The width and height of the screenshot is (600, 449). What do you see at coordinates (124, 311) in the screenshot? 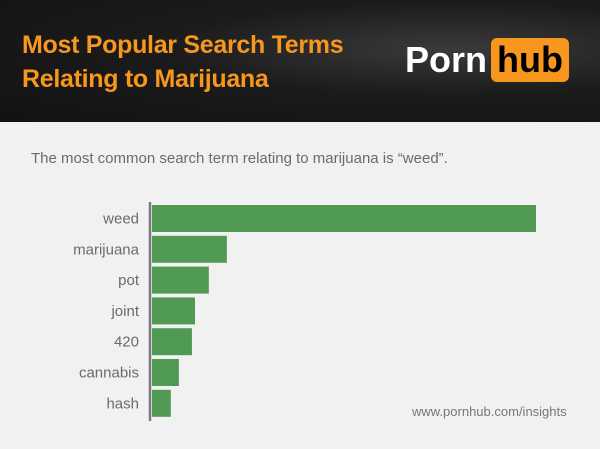
I see `category-label: joint` at bounding box center [124, 311].